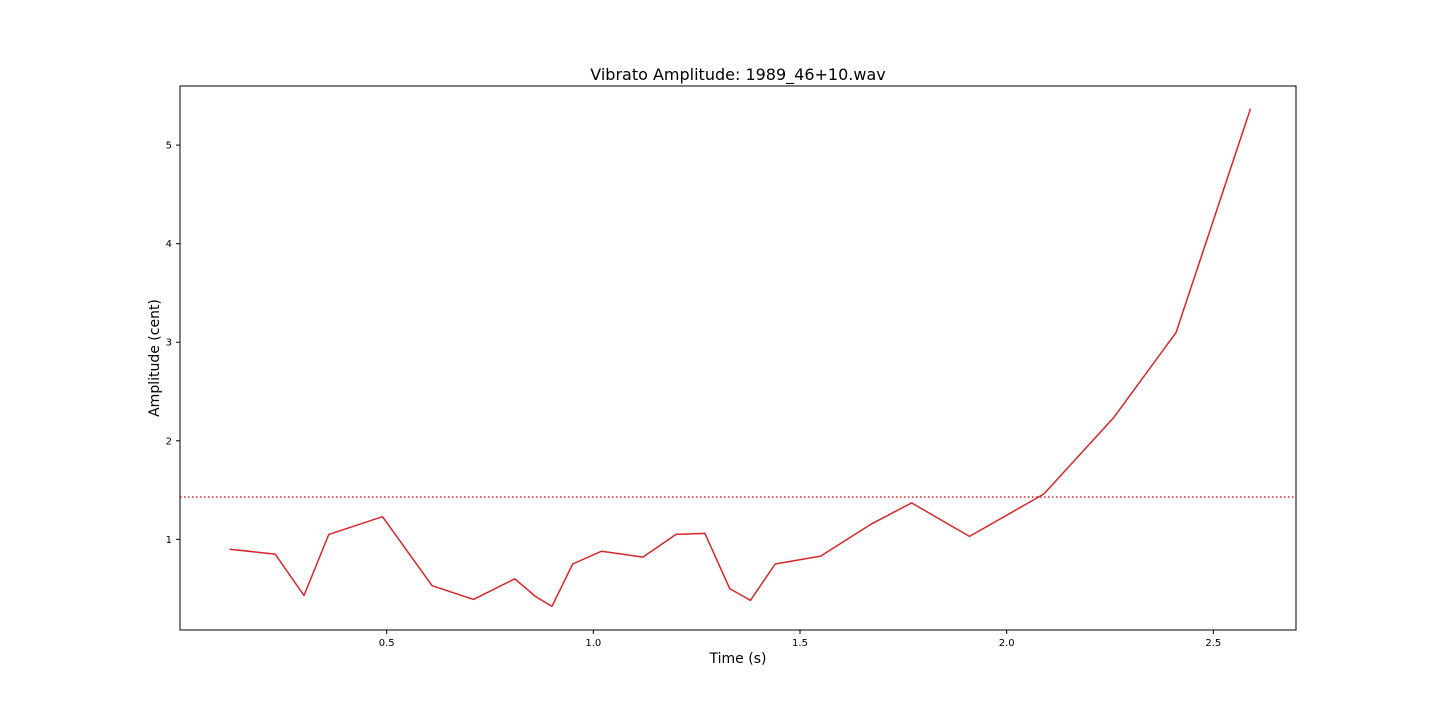 The height and width of the screenshot is (720, 1440). What do you see at coordinates (169, 244) in the screenshot?
I see `y-tick-label: 4` at bounding box center [169, 244].